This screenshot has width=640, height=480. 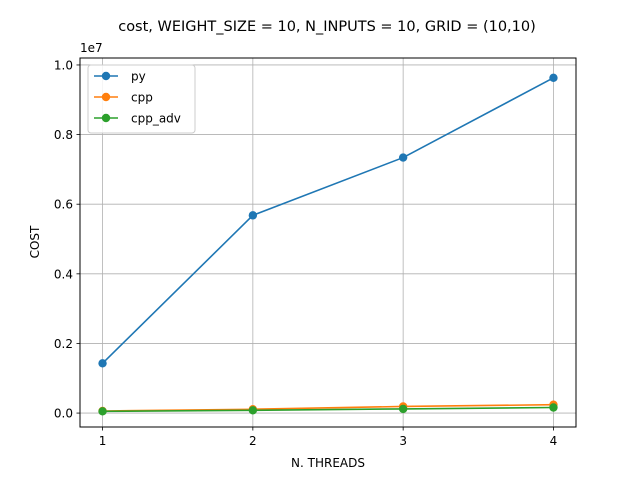 I want to click on x-tick-label: 2, so click(x=253, y=441).